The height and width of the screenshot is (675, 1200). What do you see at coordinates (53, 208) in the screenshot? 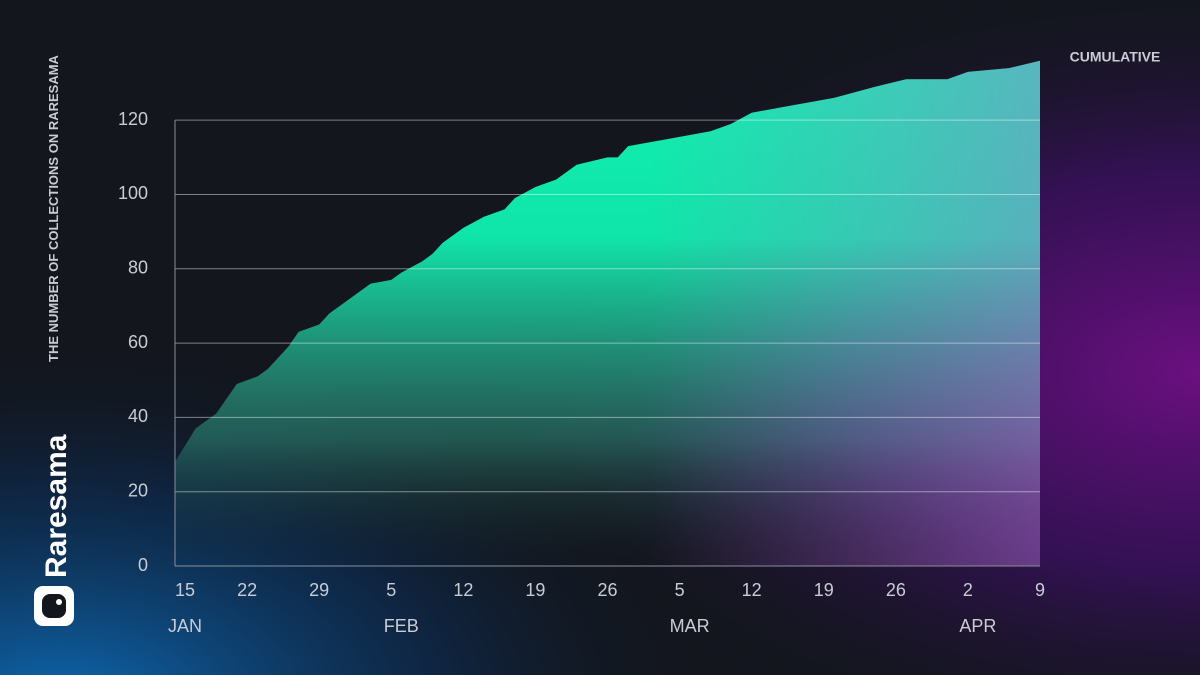
I see `y-axis-label: THE NUMBER OF COLLECTIONS ON RARESAMA` at bounding box center [53, 208].